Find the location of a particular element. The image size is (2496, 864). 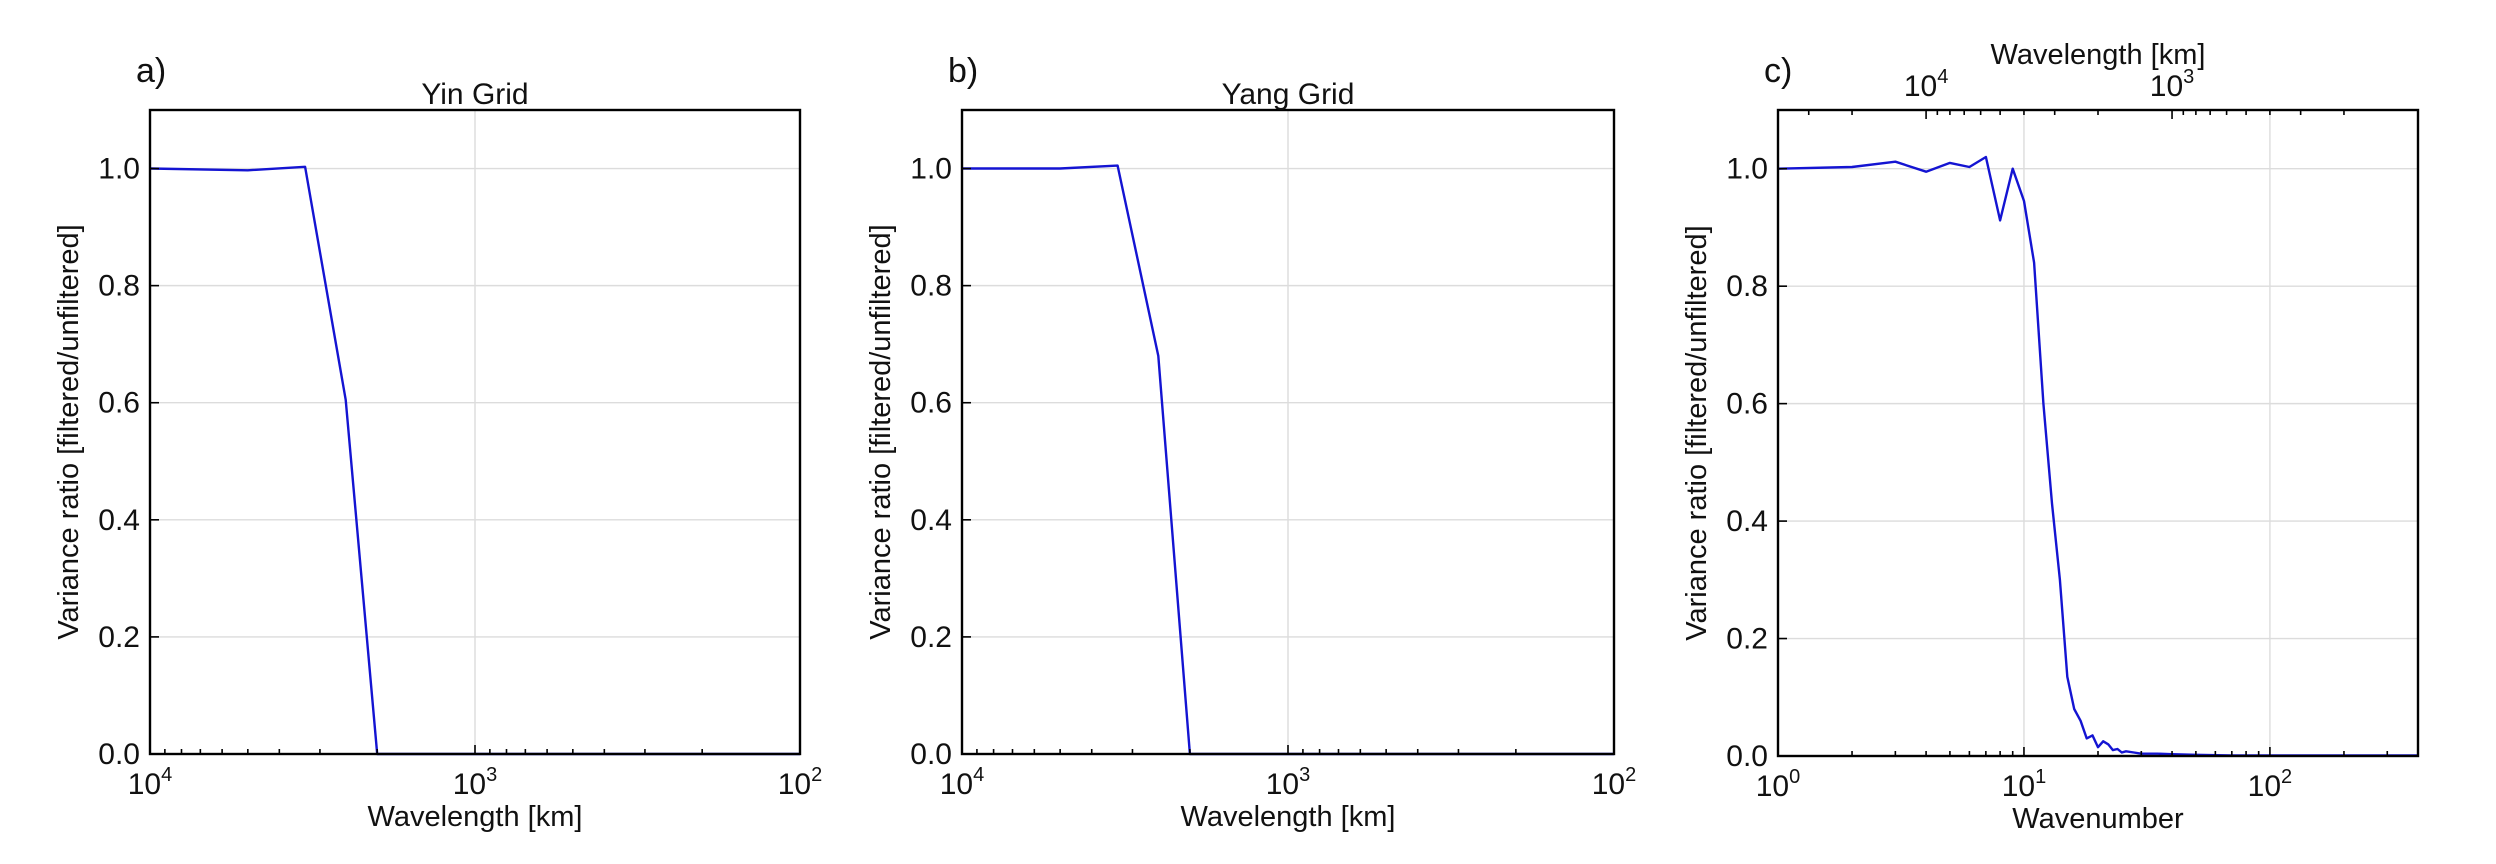

x-tick-label: 10¹ is located at coordinates (2024, 784).